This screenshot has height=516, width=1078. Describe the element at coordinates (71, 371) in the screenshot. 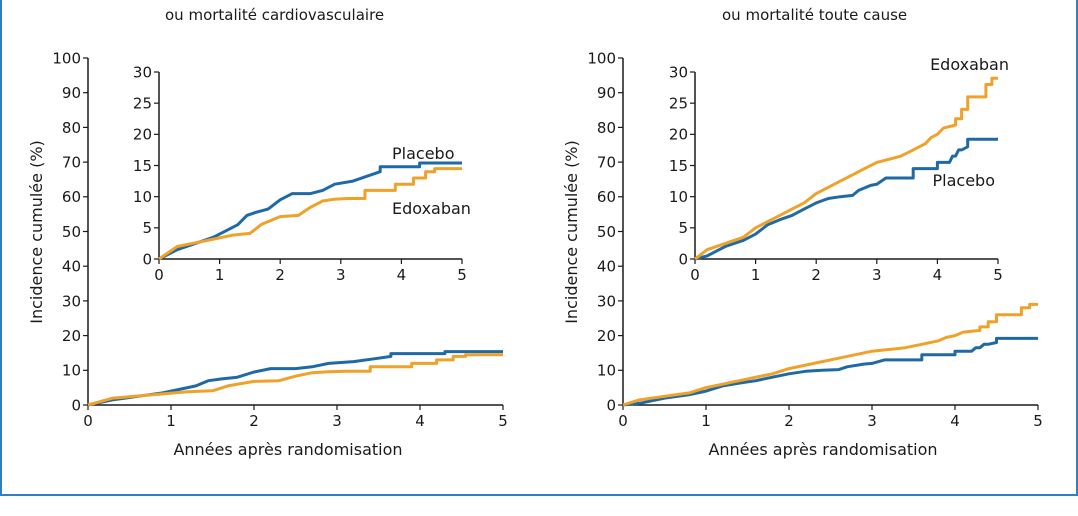

I see `p1-main-y-tick-label: 10` at that location.